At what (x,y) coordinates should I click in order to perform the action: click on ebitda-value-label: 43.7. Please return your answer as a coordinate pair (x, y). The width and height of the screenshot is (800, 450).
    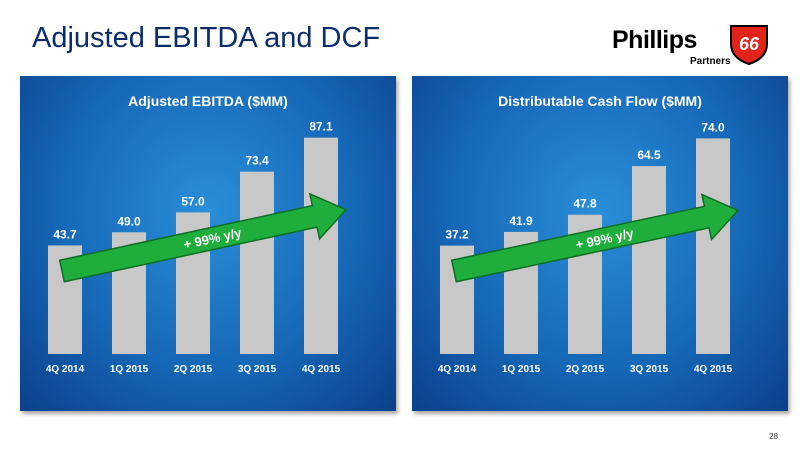
    Looking at the image, I should click on (65, 234).